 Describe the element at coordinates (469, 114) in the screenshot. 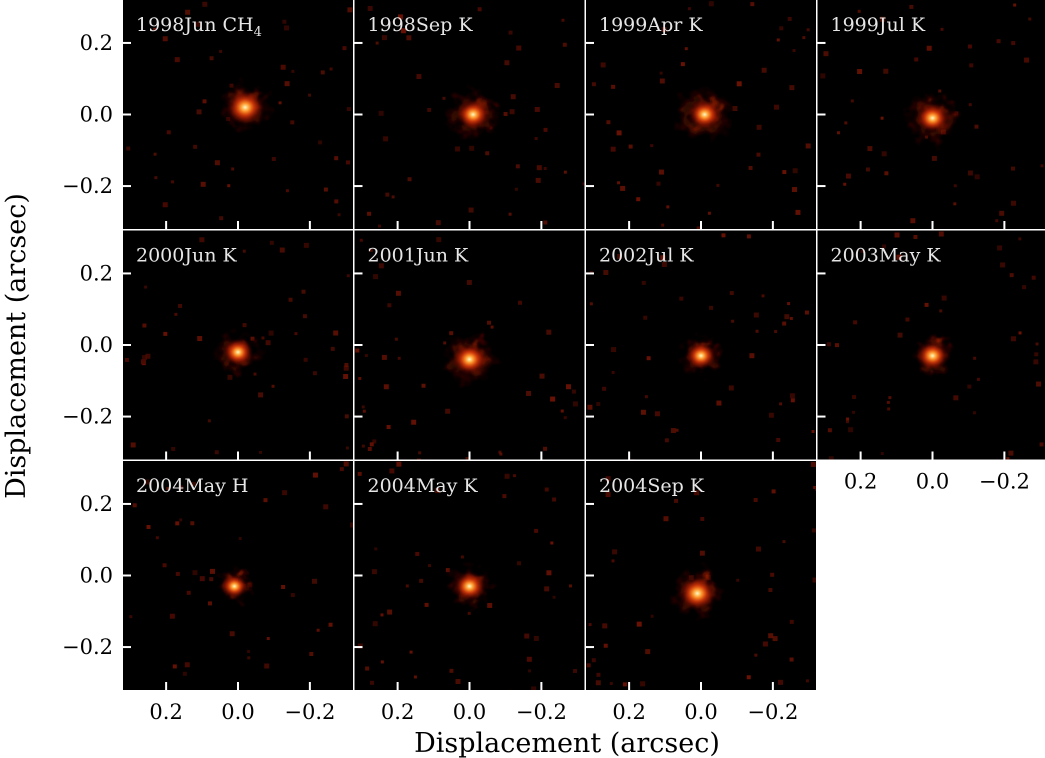

I see `panel-2: 1998Sep K` at that location.